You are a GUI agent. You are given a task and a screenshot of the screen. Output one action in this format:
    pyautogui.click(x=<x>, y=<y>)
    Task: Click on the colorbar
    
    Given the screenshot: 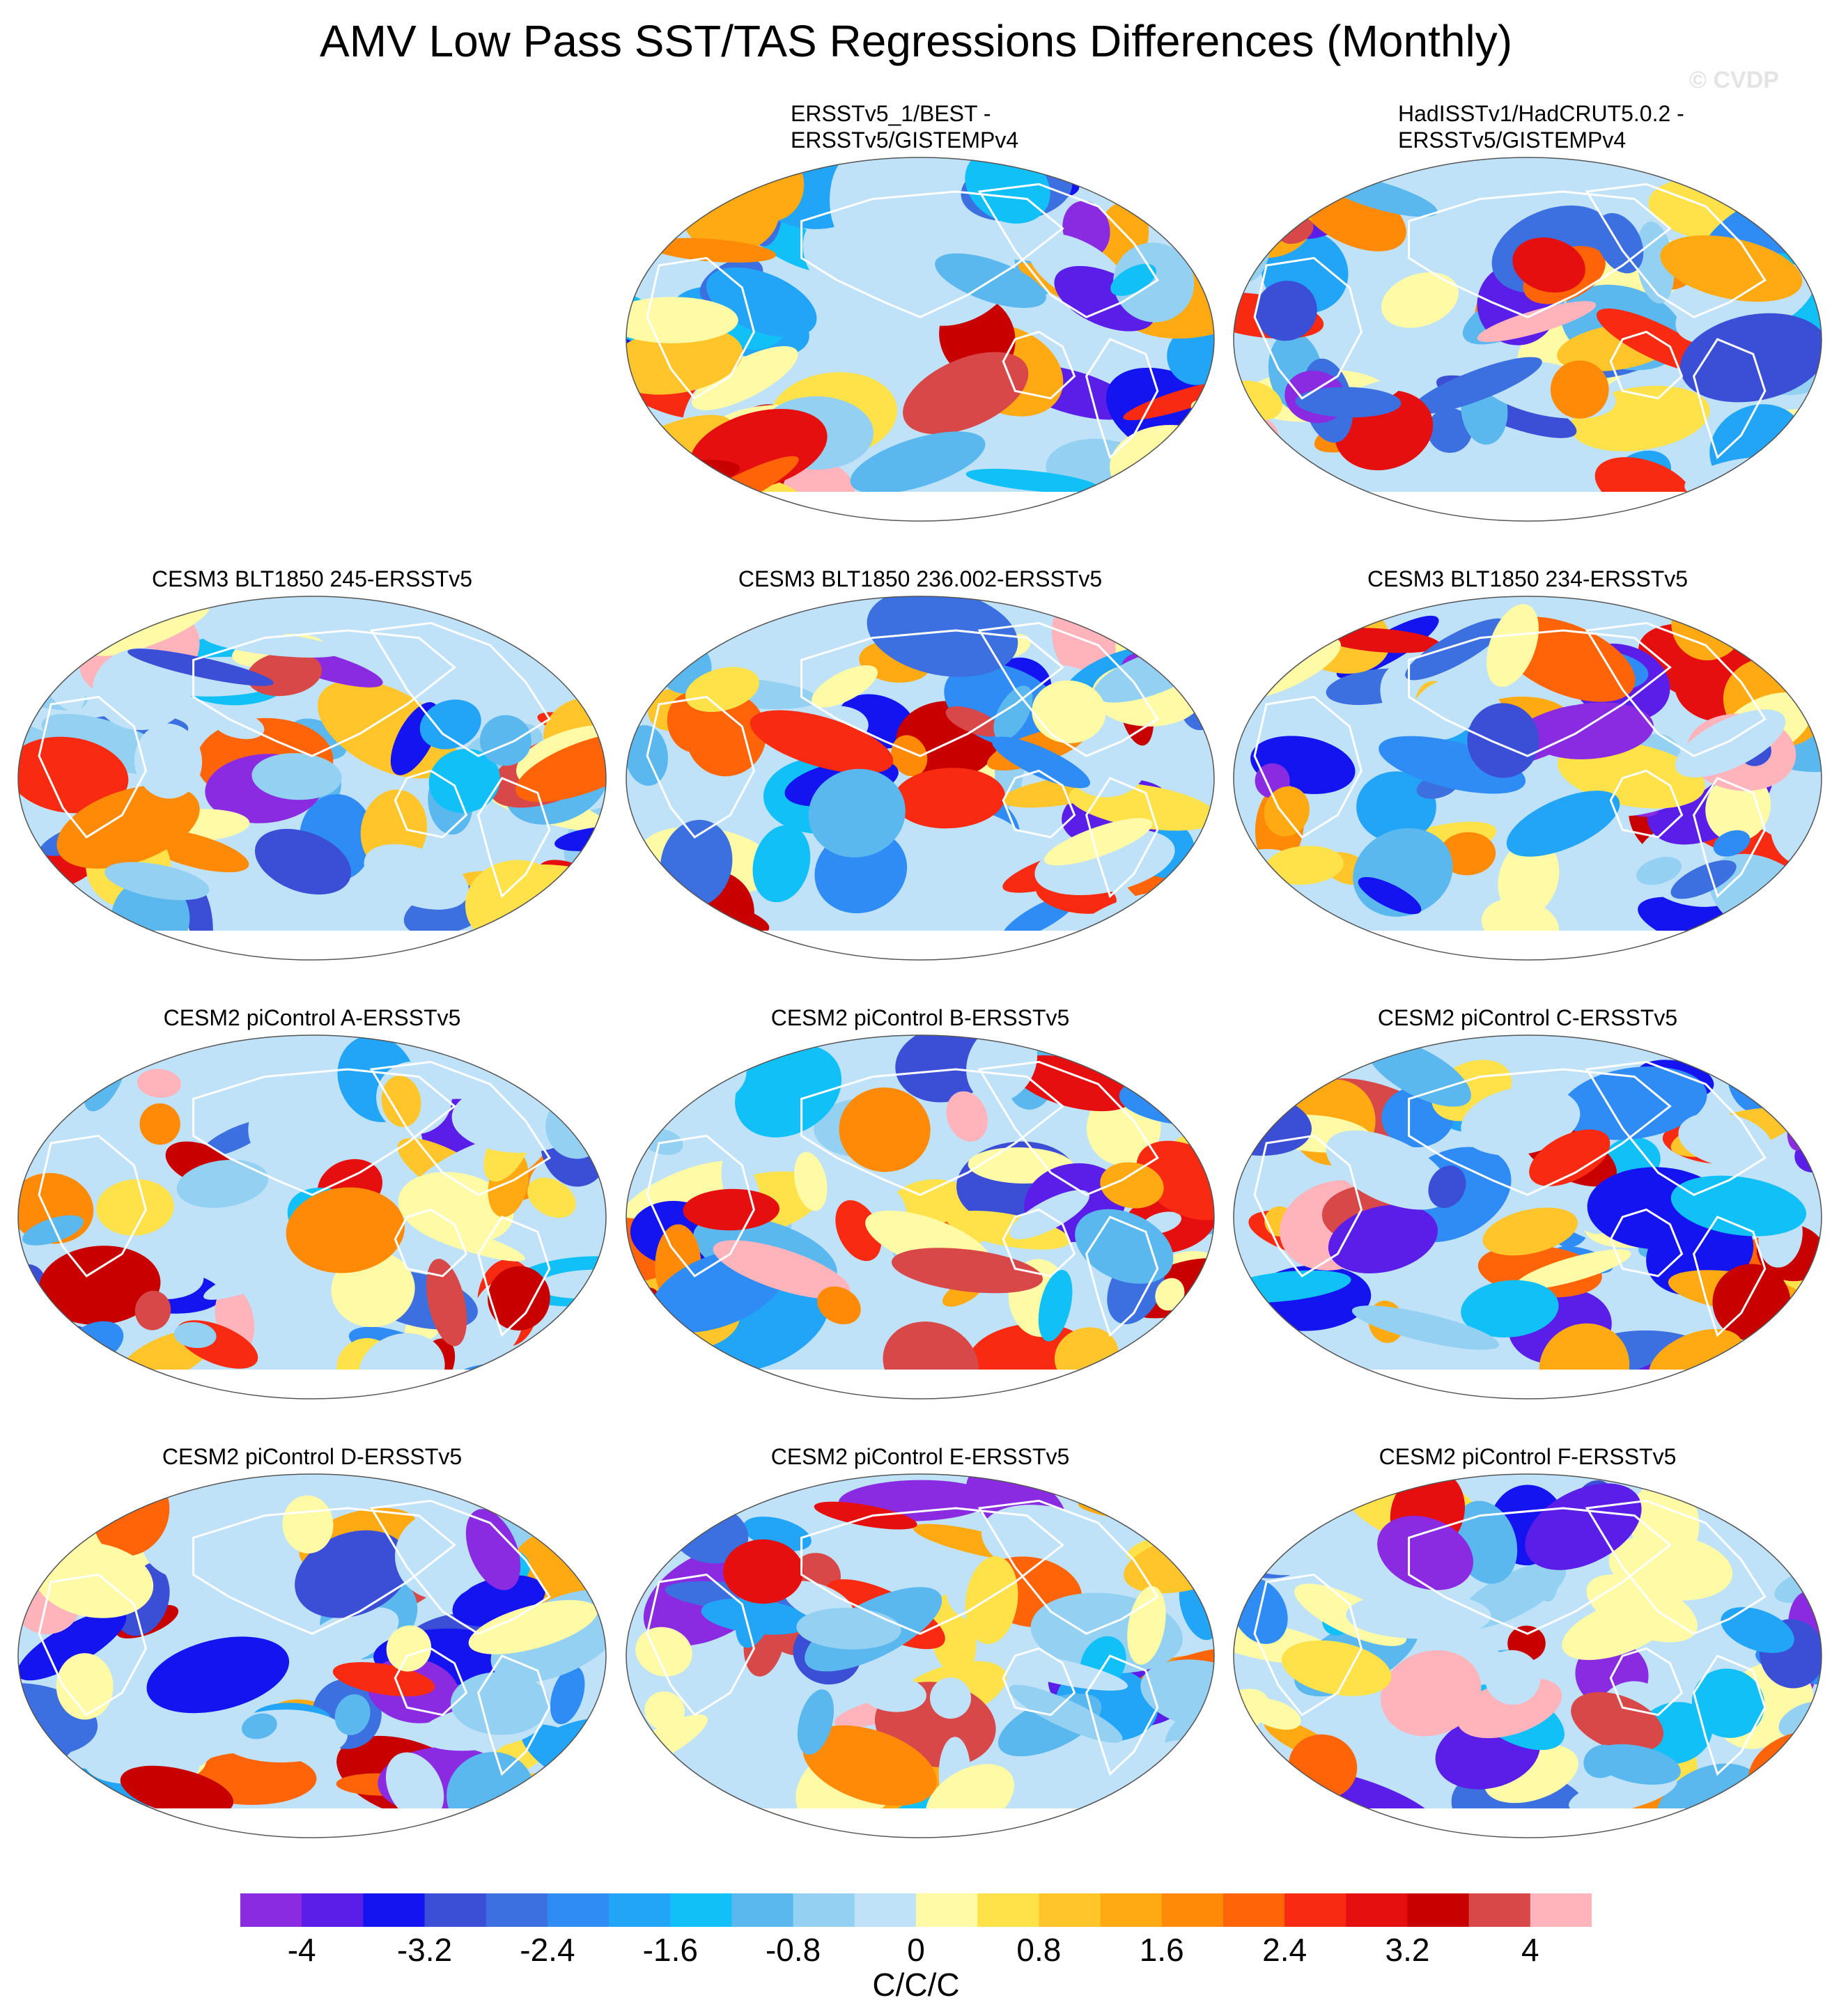 What is the action you would take?
    pyautogui.click(x=916, y=1910)
    